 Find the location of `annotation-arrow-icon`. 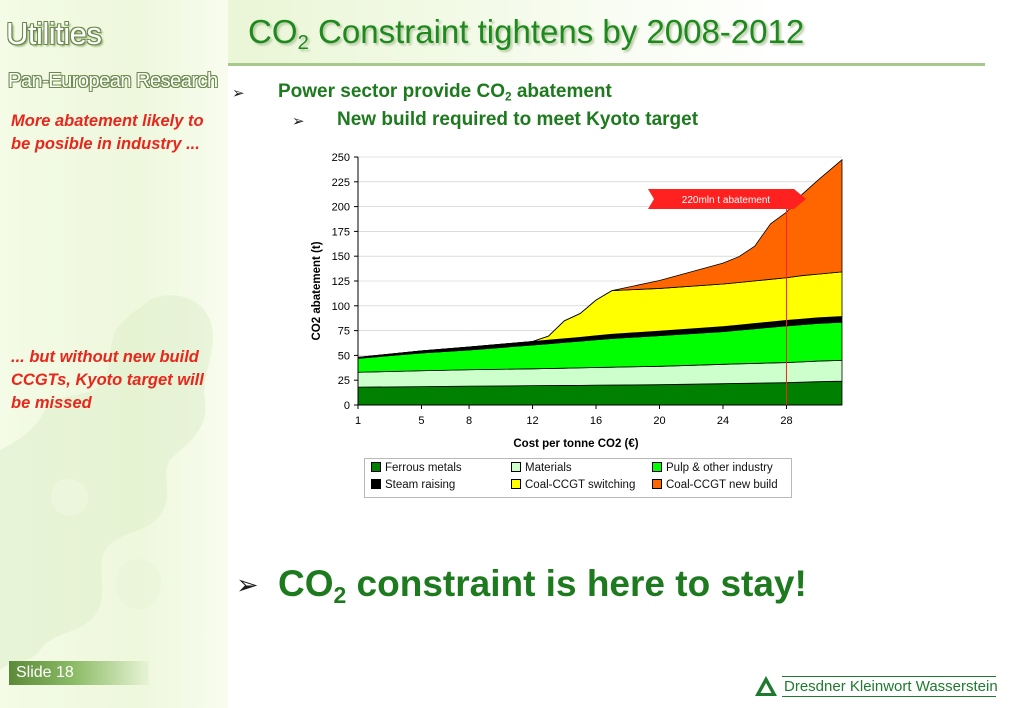

annotation-arrow-icon is located at coordinates (727, 199).